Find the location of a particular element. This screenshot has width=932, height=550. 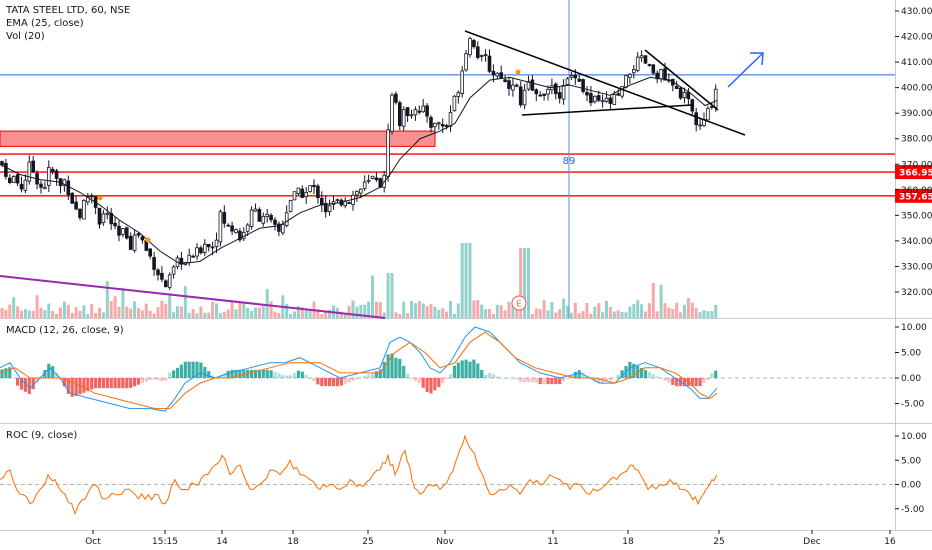

price-label: 366.95 is located at coordinates (915, 174).